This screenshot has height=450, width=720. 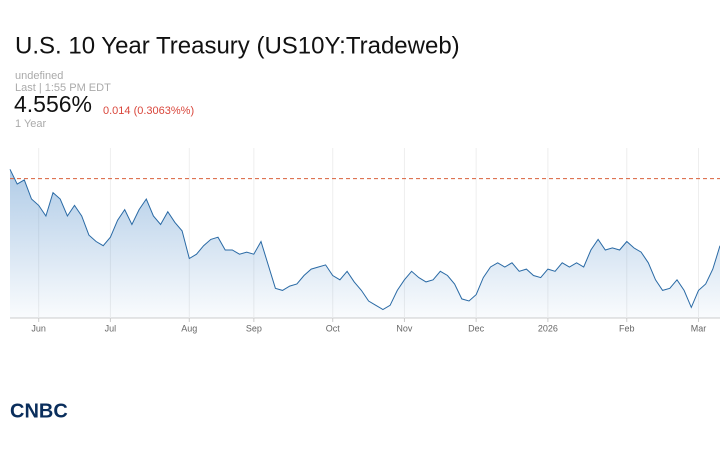 I want to click on x-tick-label: Aug, so click(x=189, y=328).